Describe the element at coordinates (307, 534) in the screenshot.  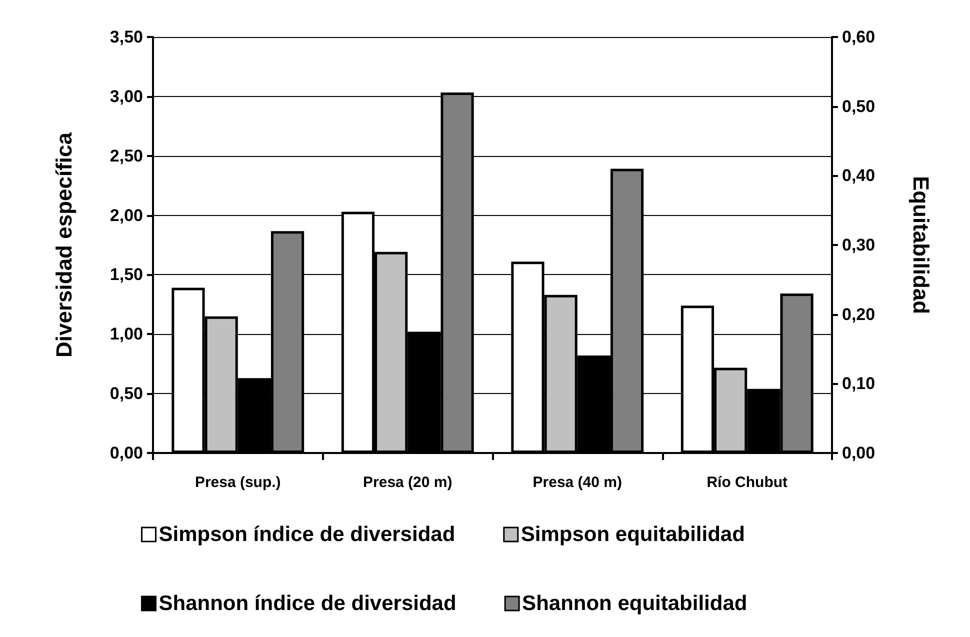
I see `legend-label: Simpson índice de diversidad` at that location.